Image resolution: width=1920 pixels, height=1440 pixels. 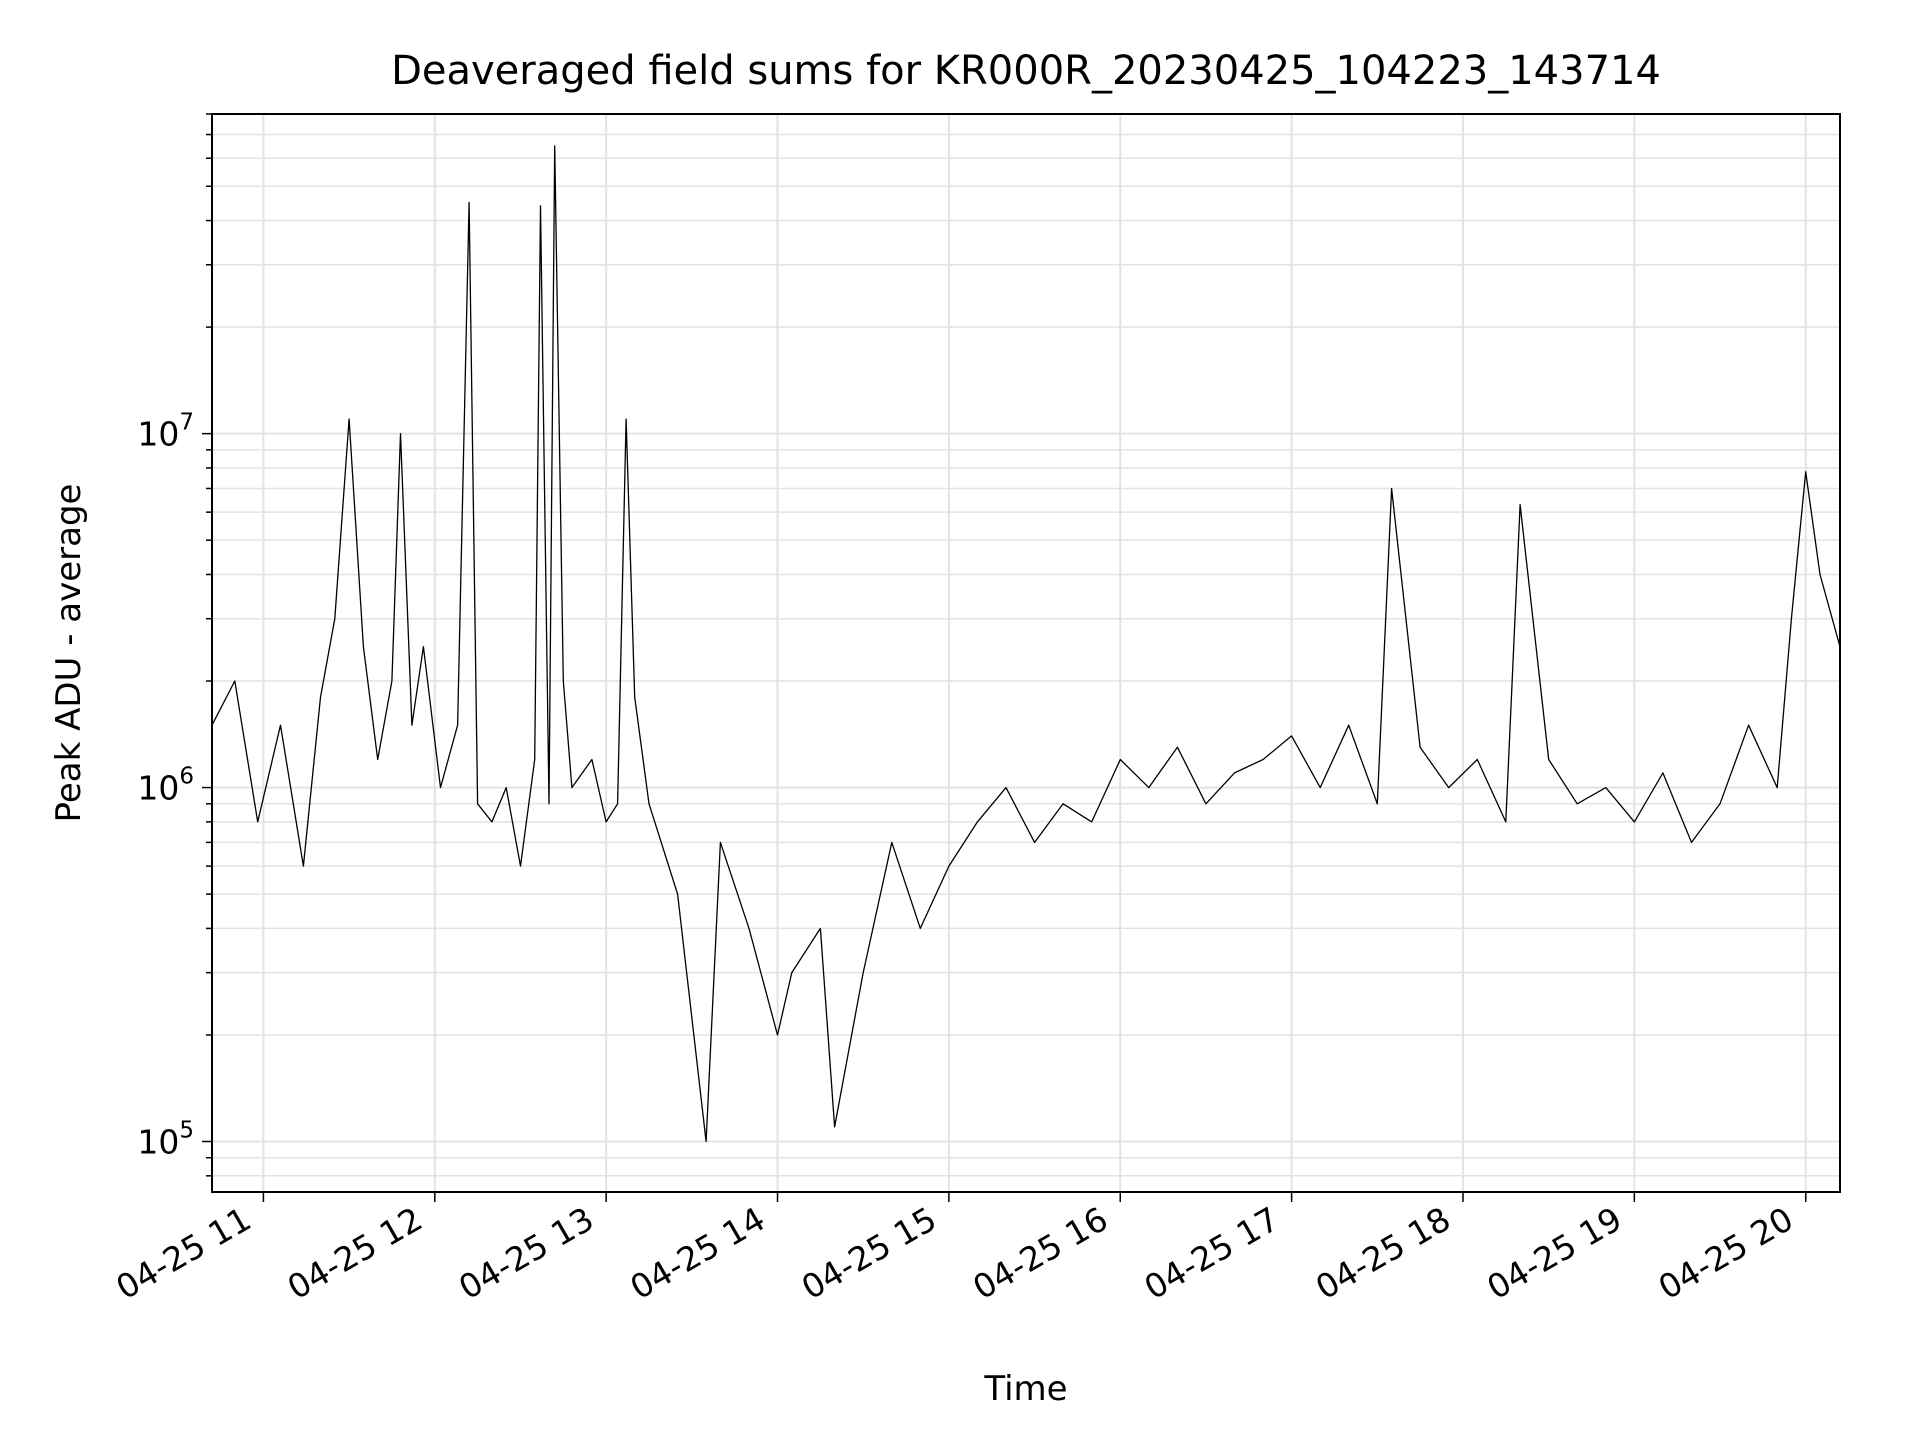 I want to click on y-tick-label: 10⁷, so click(x=165, y=432).